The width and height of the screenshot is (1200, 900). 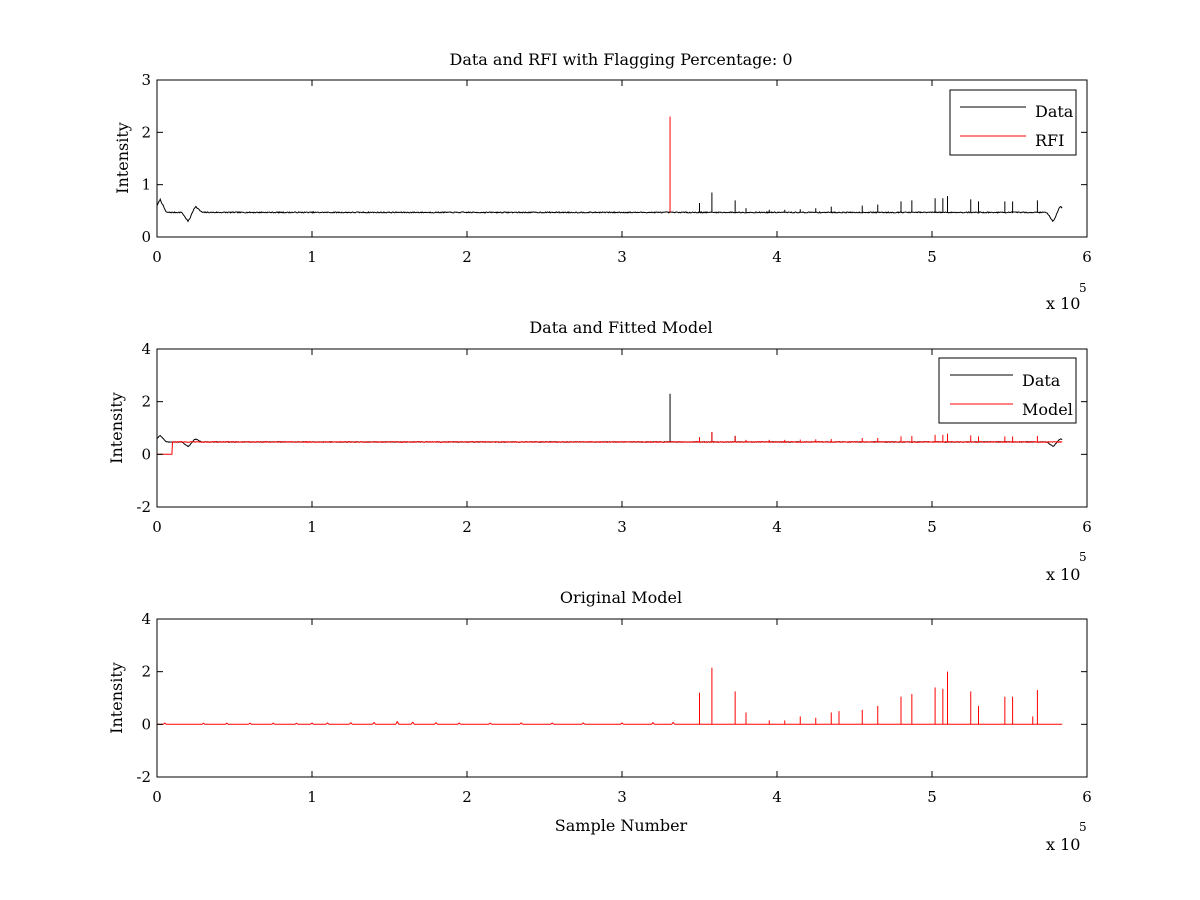 What do you see at coordinates (620, 327) in the screenshot?
I see `panel-2-title: Data and Fitted Model` at bounding box center [620, 327].